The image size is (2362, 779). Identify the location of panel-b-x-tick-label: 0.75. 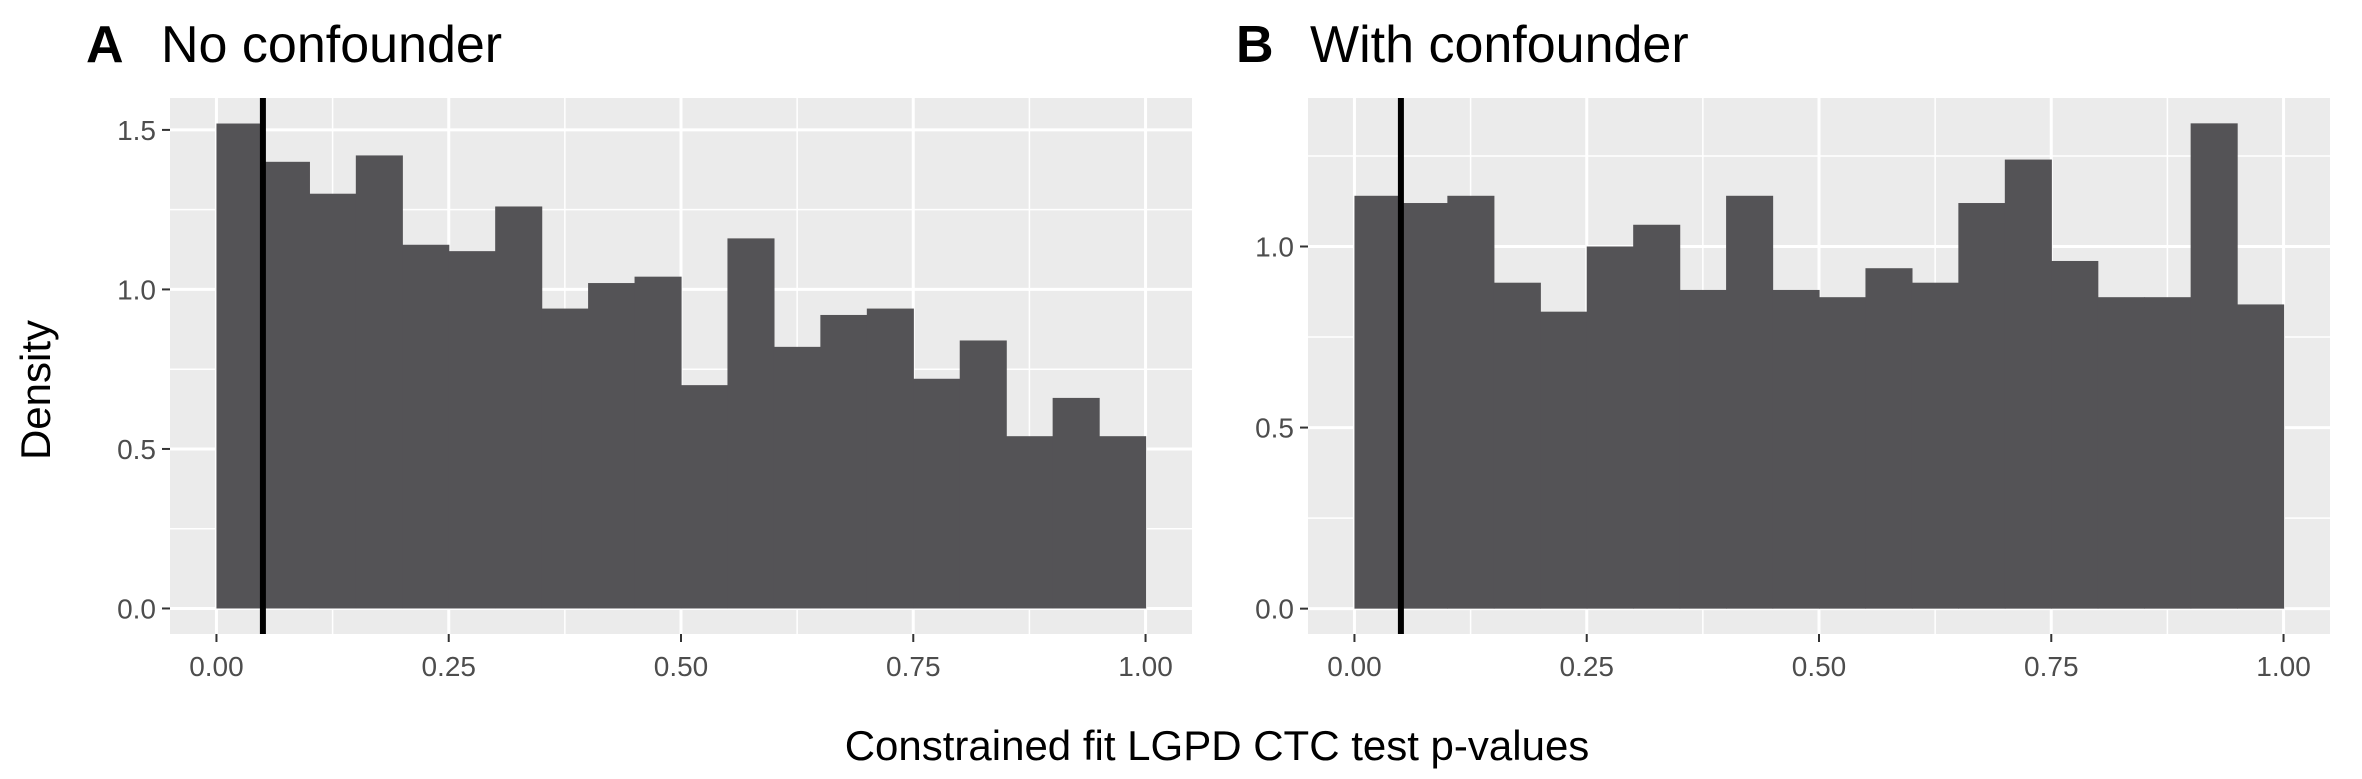
(2051, 666).